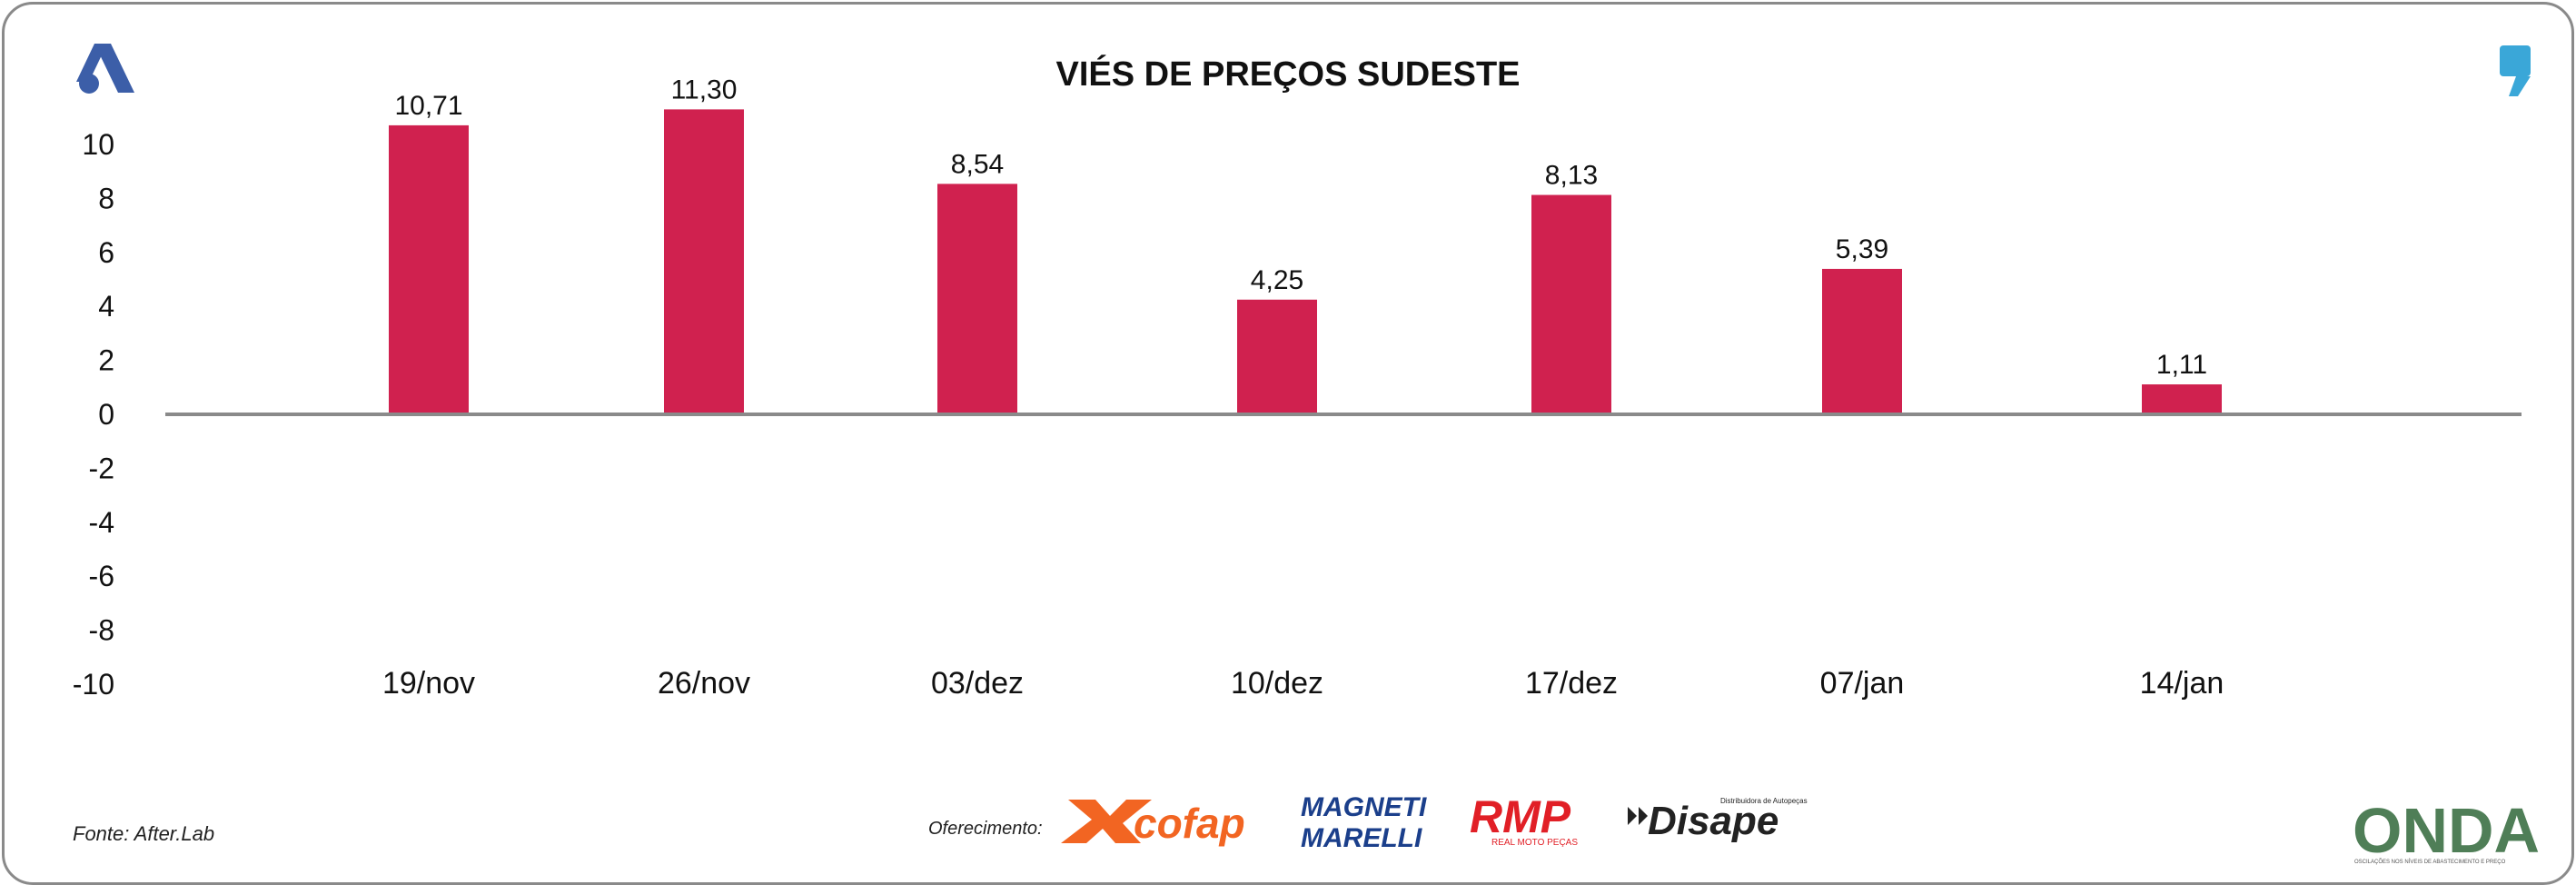 This screenshot has width=2576, height=885. What do you see at coordinates (704, 683) in the screenshot?
I see `x-tick-label: 26/nov` at bounding box center [704, 683].